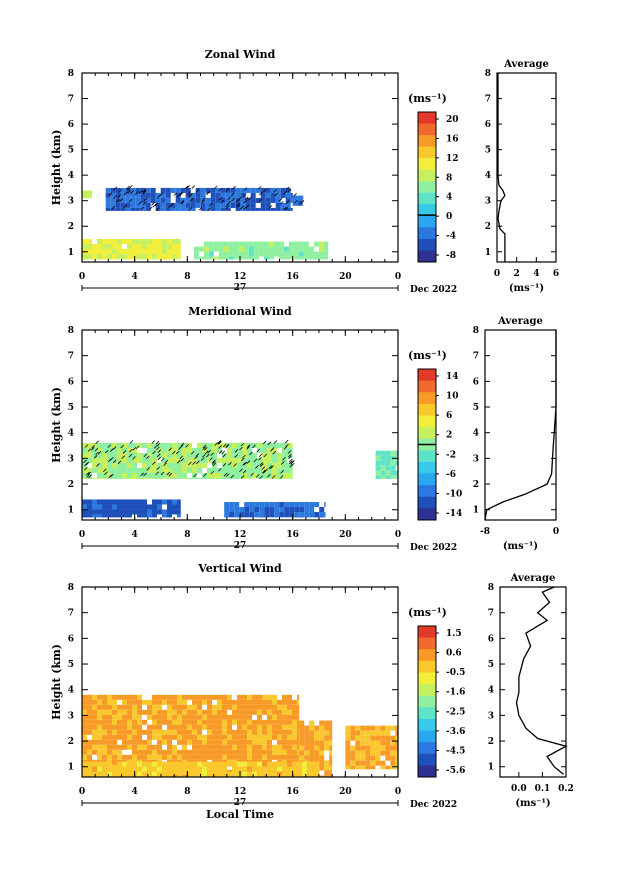  Describe the element at coordinates (452, 139) in the screenshot. I see `colorbar-tick-label: 16` at that location.